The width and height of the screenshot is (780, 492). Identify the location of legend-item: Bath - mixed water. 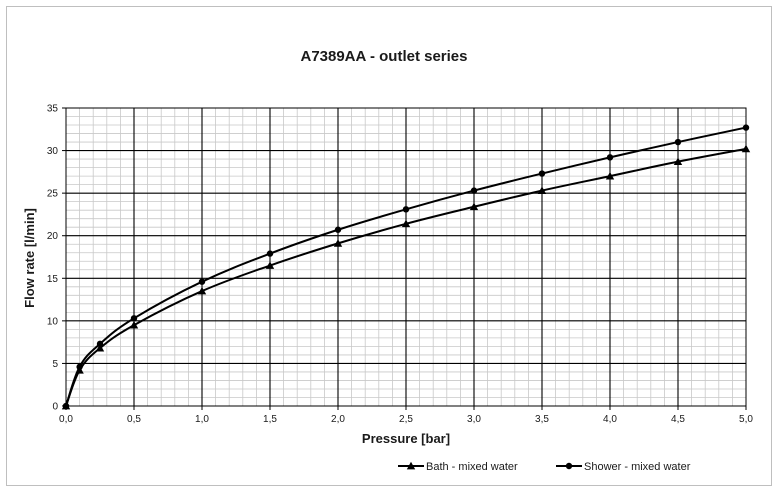
(458, 467).